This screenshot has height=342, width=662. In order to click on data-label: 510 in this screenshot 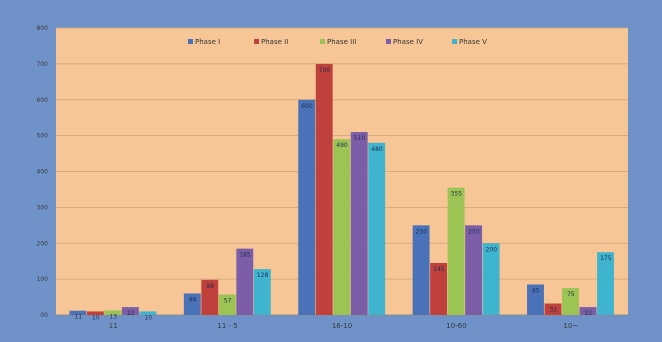, I will do `click(360, 138)`.